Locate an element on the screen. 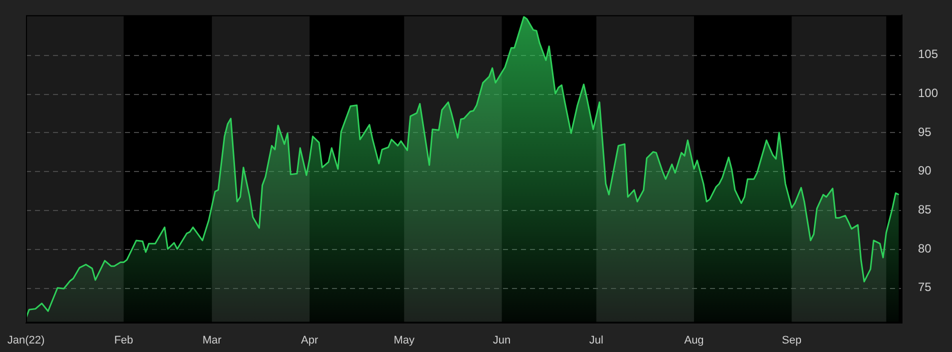  y-tick-label: 75 is located at coordinates (925, 287).